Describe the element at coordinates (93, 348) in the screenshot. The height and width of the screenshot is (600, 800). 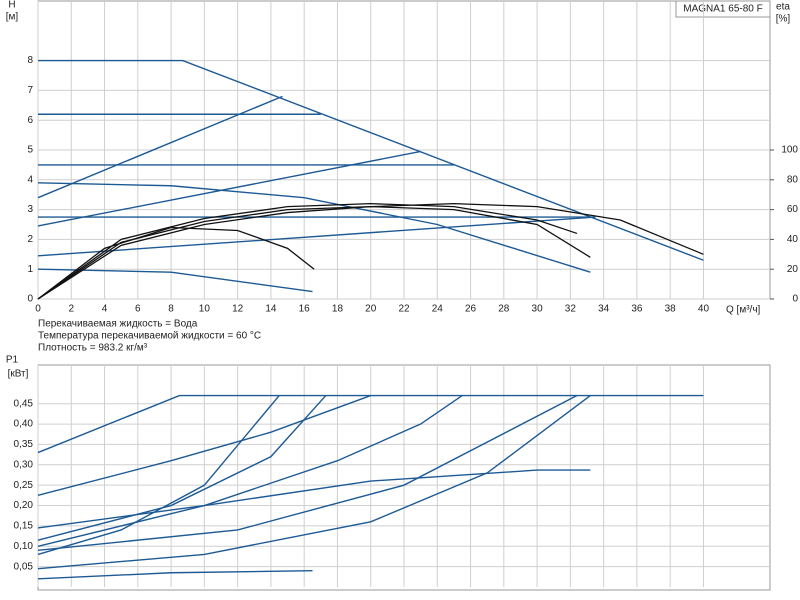
I see `annotation: Плотность = 983.2 кг/м³` at that location.